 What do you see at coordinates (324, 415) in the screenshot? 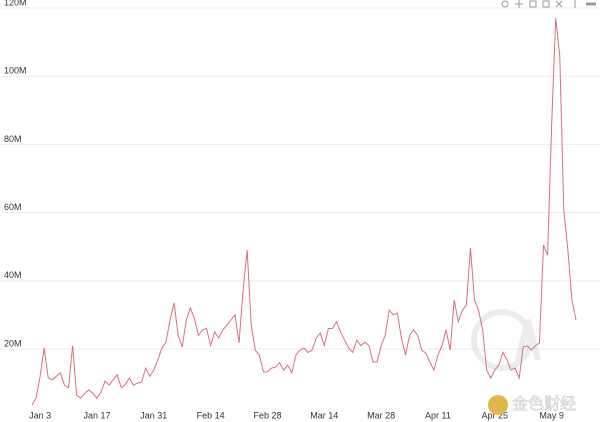
I see `x-tick-label: Mar 14` at bounding box center [324, 415].